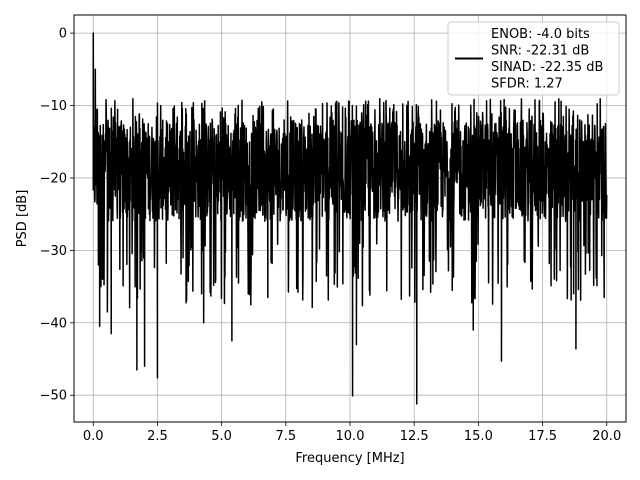  What do you see at coordinates (53, 251) in the screenshot?
I see `y-tick-label: −30` at bounding box center [53, 251].